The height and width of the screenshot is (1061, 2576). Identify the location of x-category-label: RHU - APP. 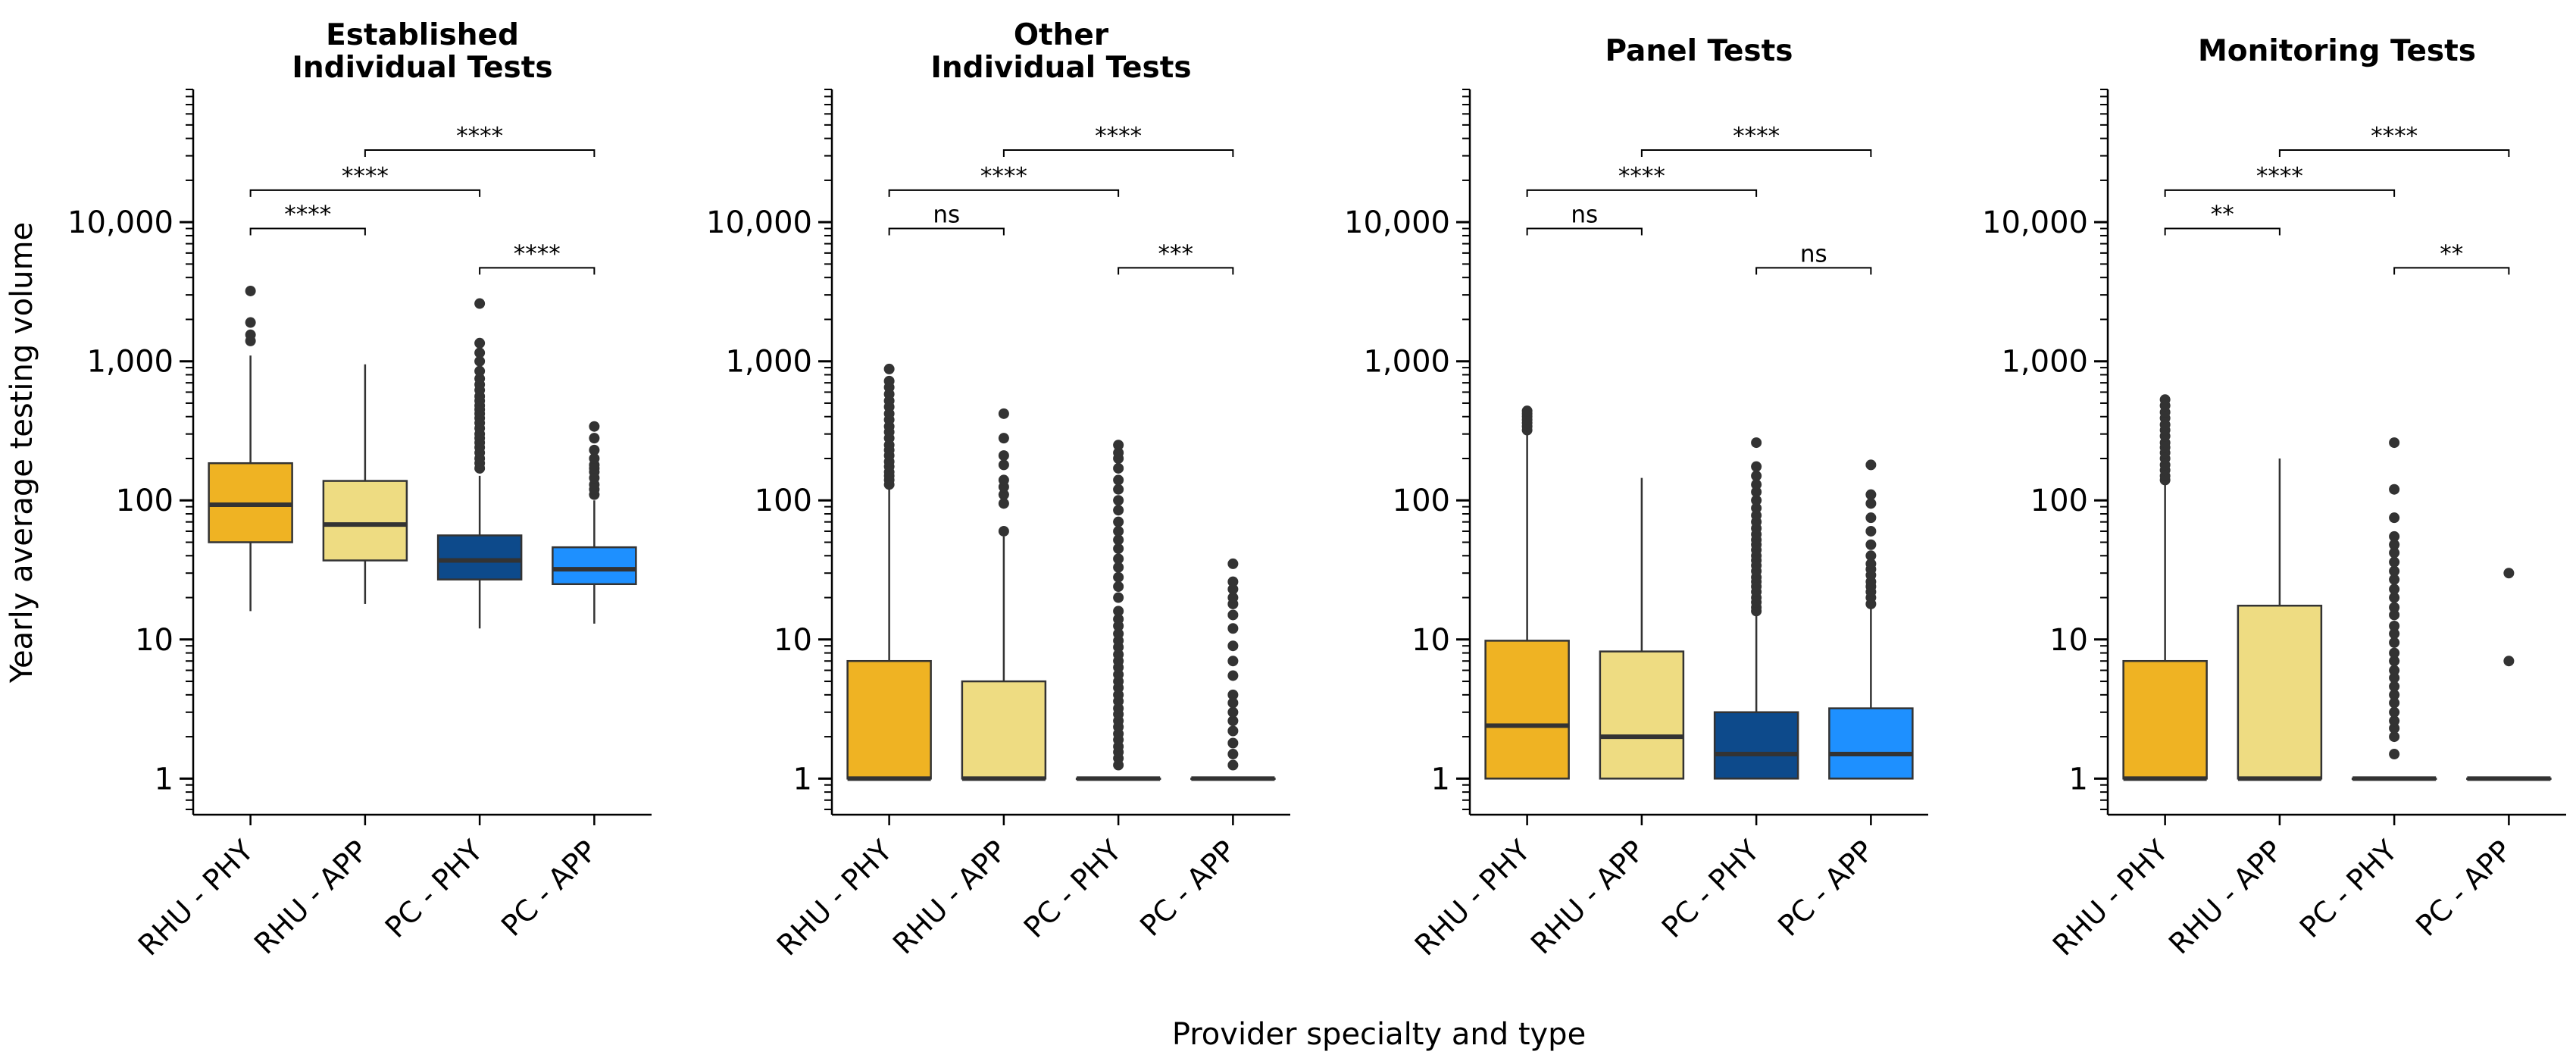
(1587, 897).